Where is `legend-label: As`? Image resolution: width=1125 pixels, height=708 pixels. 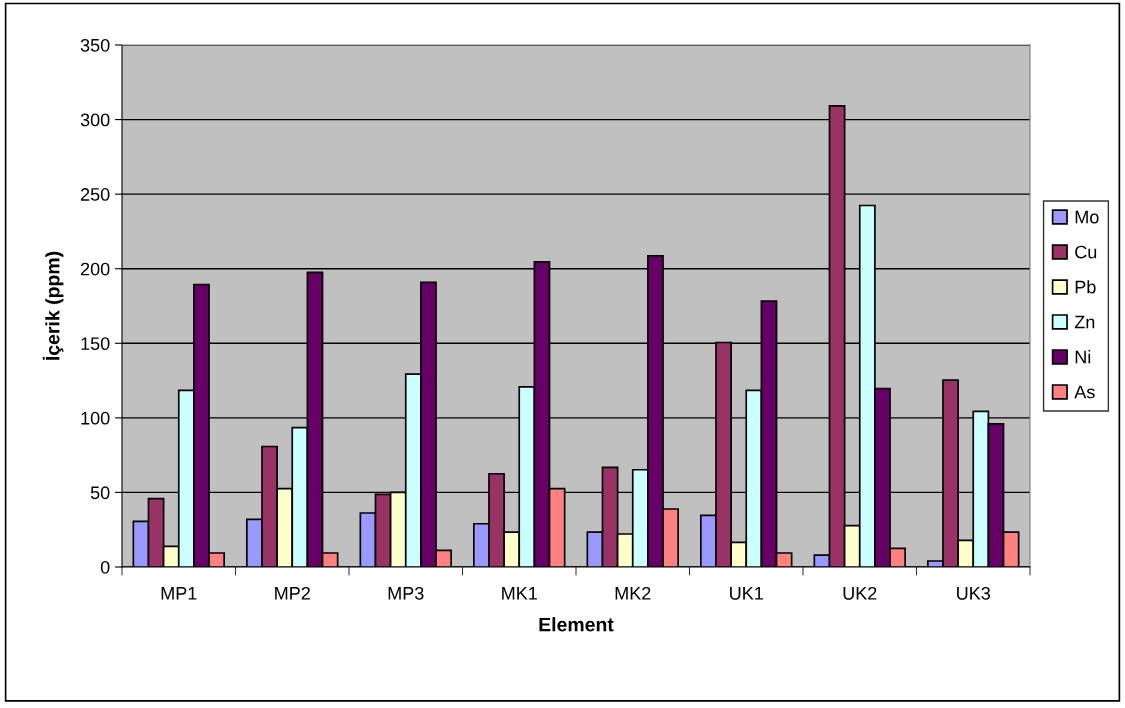
legend-label: As is located at coordinates (1084, 392).